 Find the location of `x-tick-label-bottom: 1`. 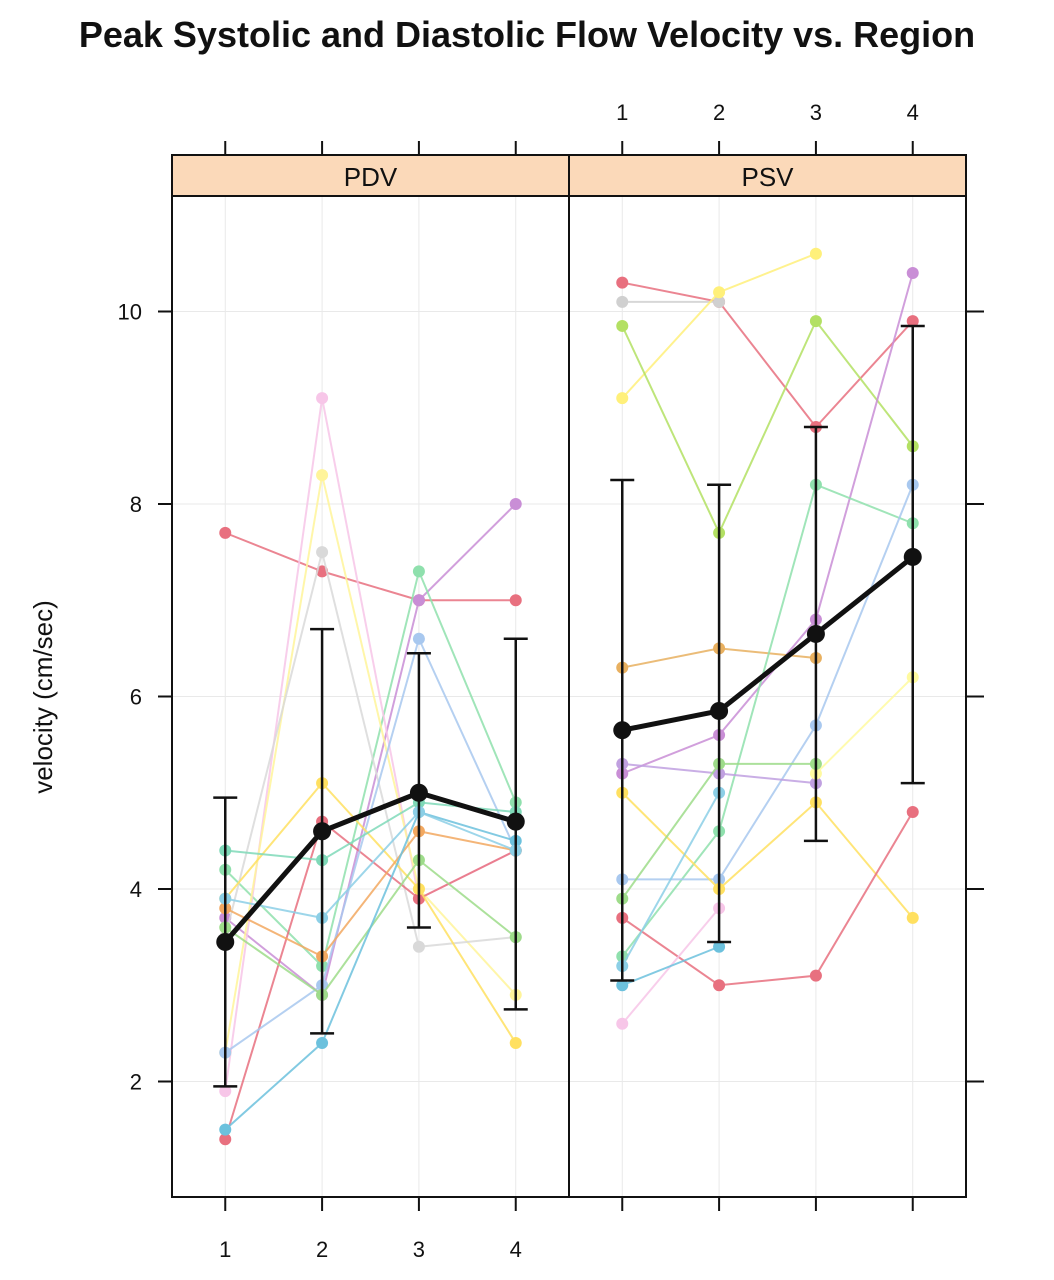

x-tick-label-bottom: 1 is located at coordinates (225, 1249).